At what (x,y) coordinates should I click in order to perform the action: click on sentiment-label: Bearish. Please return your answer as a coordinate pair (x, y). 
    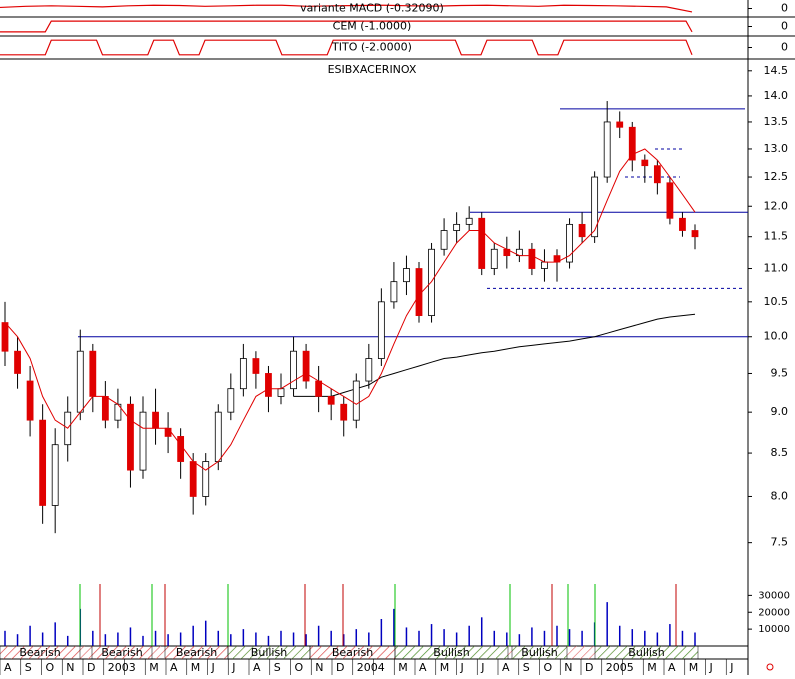
    Looking at the image, I should click on (352, 652).